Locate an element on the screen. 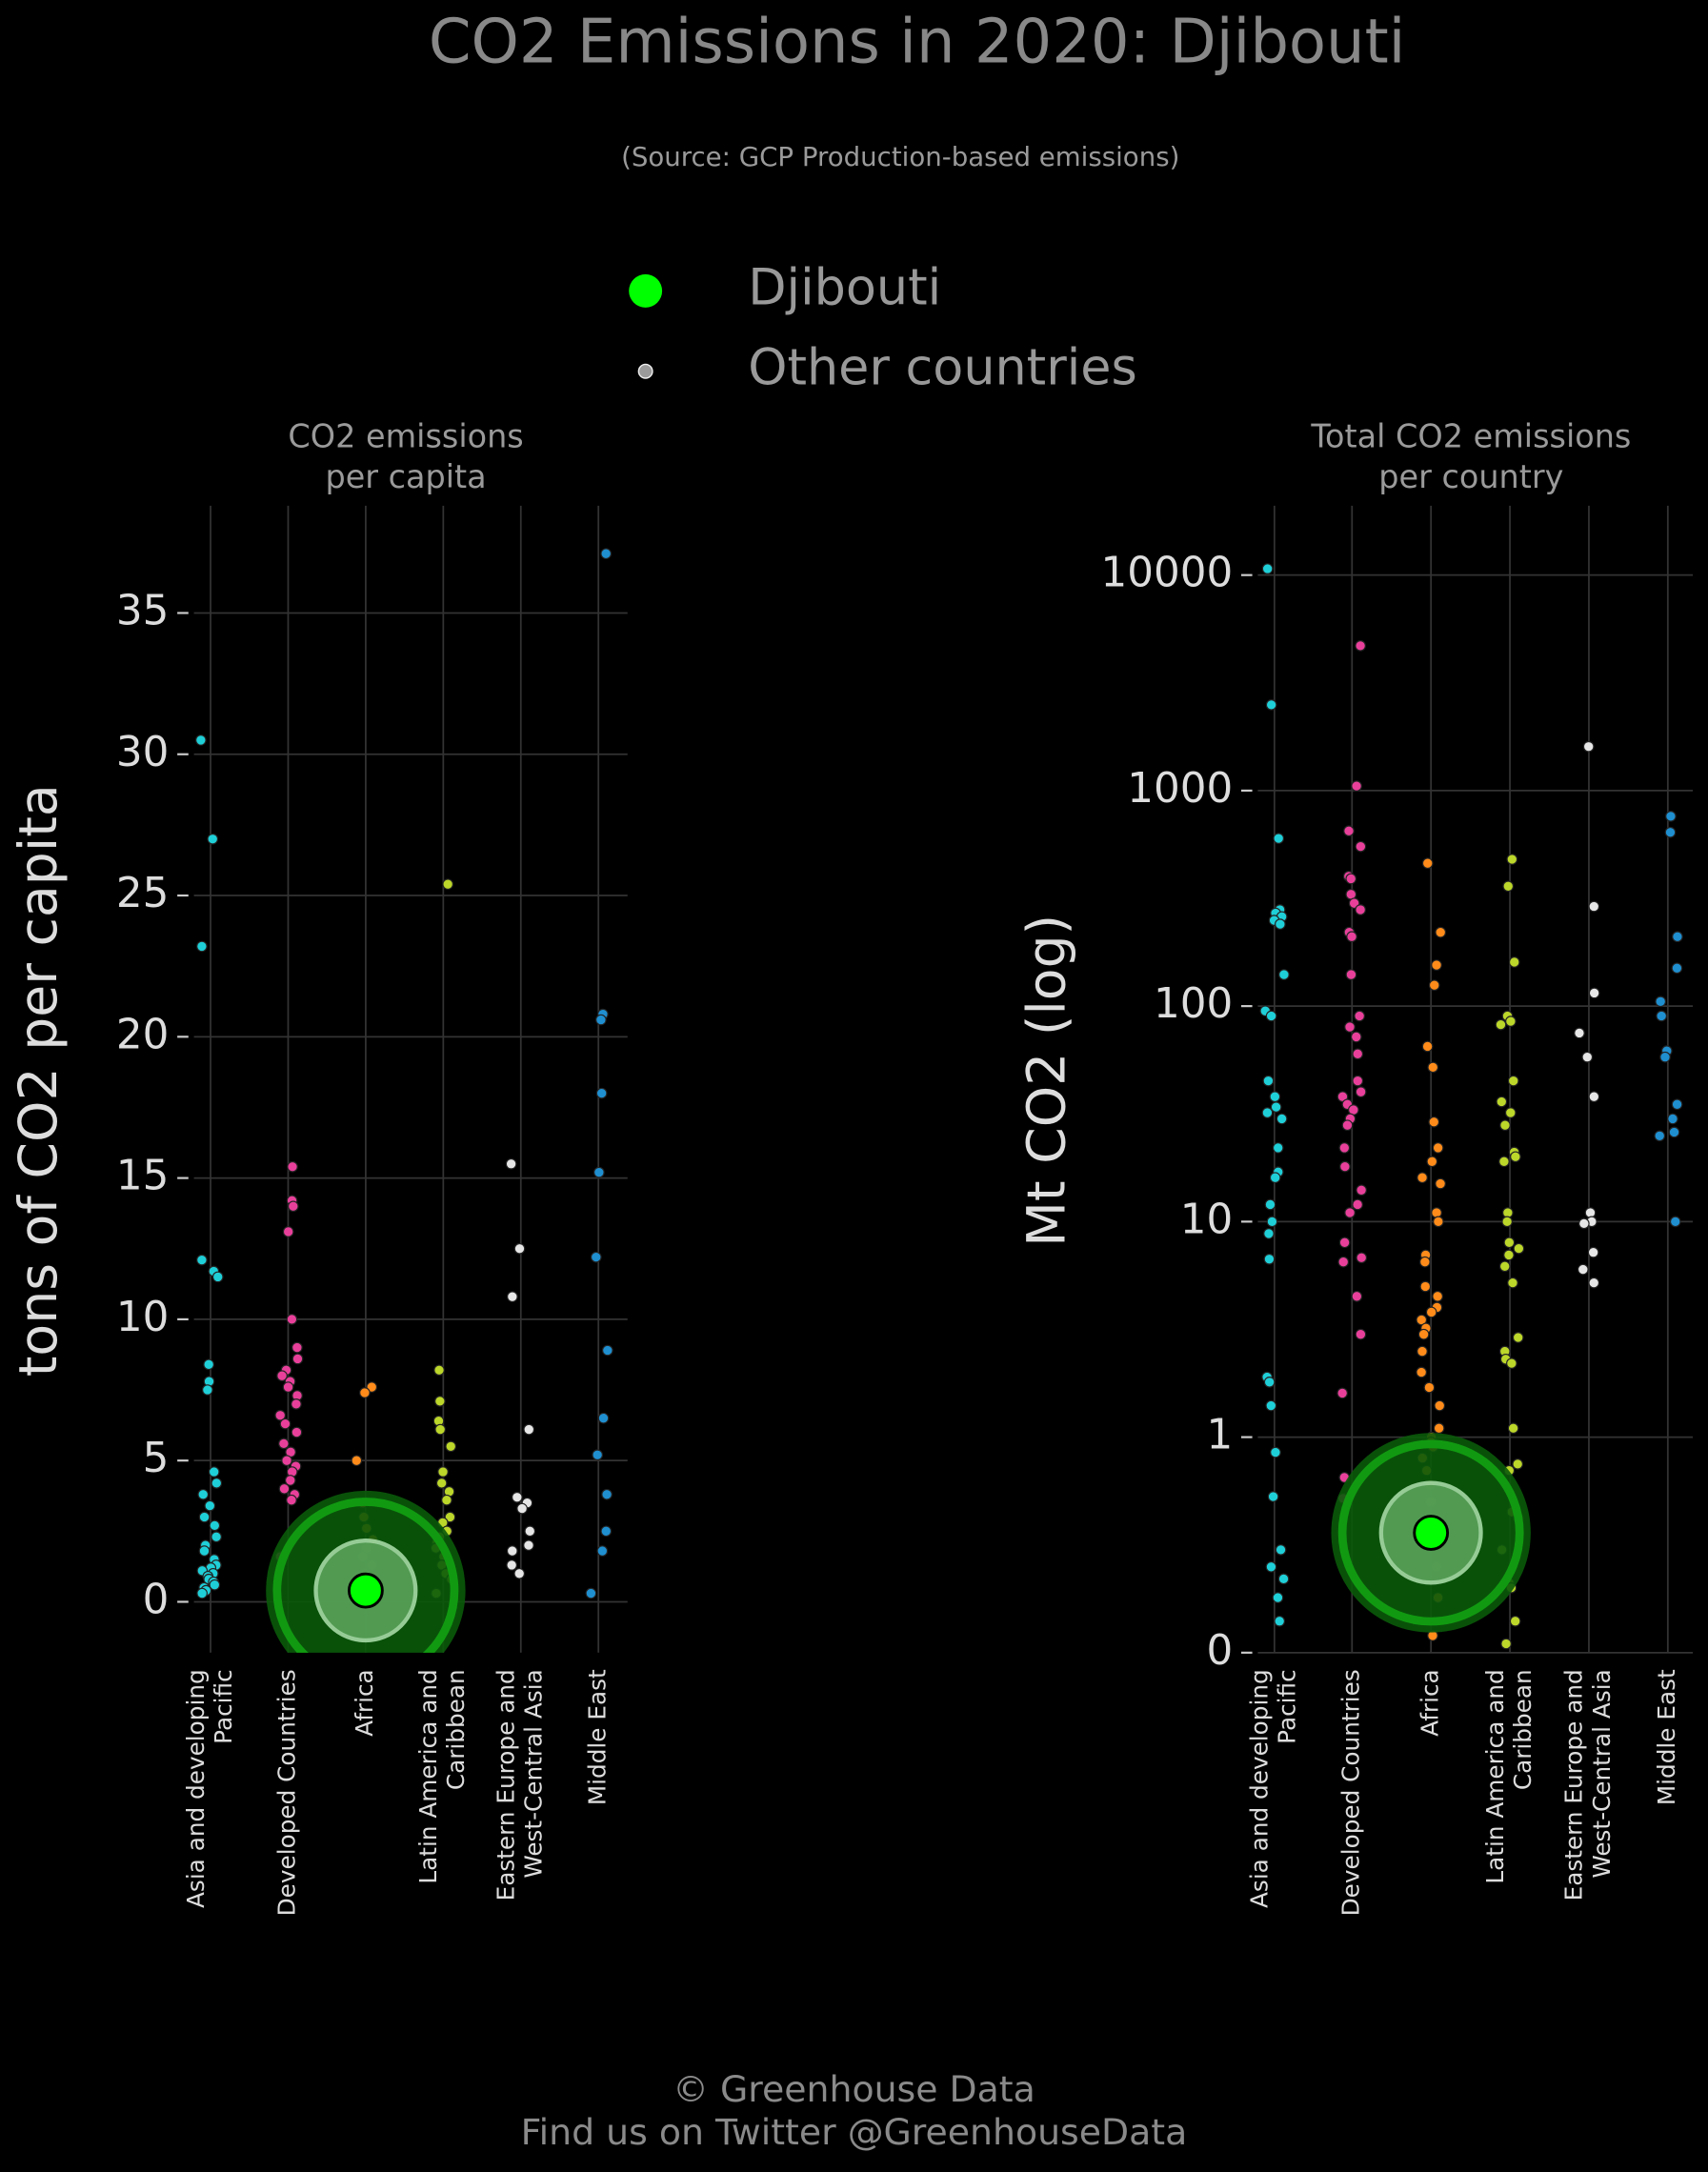 This screenshot has height=2172, width=1708. legend-marker is located at coordinates (646, 290).